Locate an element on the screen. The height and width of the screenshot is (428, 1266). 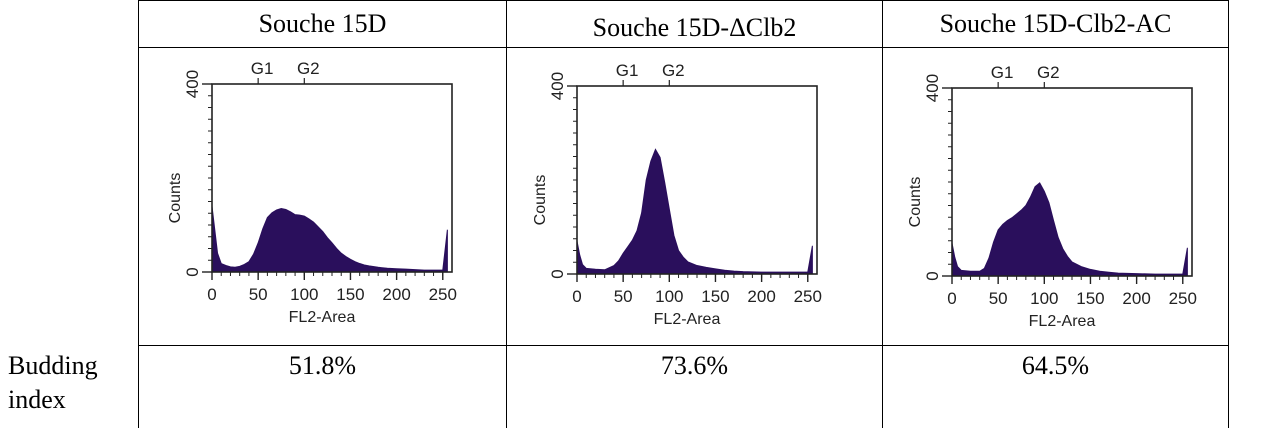
budding-index-value-2: 73.6% is located at coordinates (694, 365).